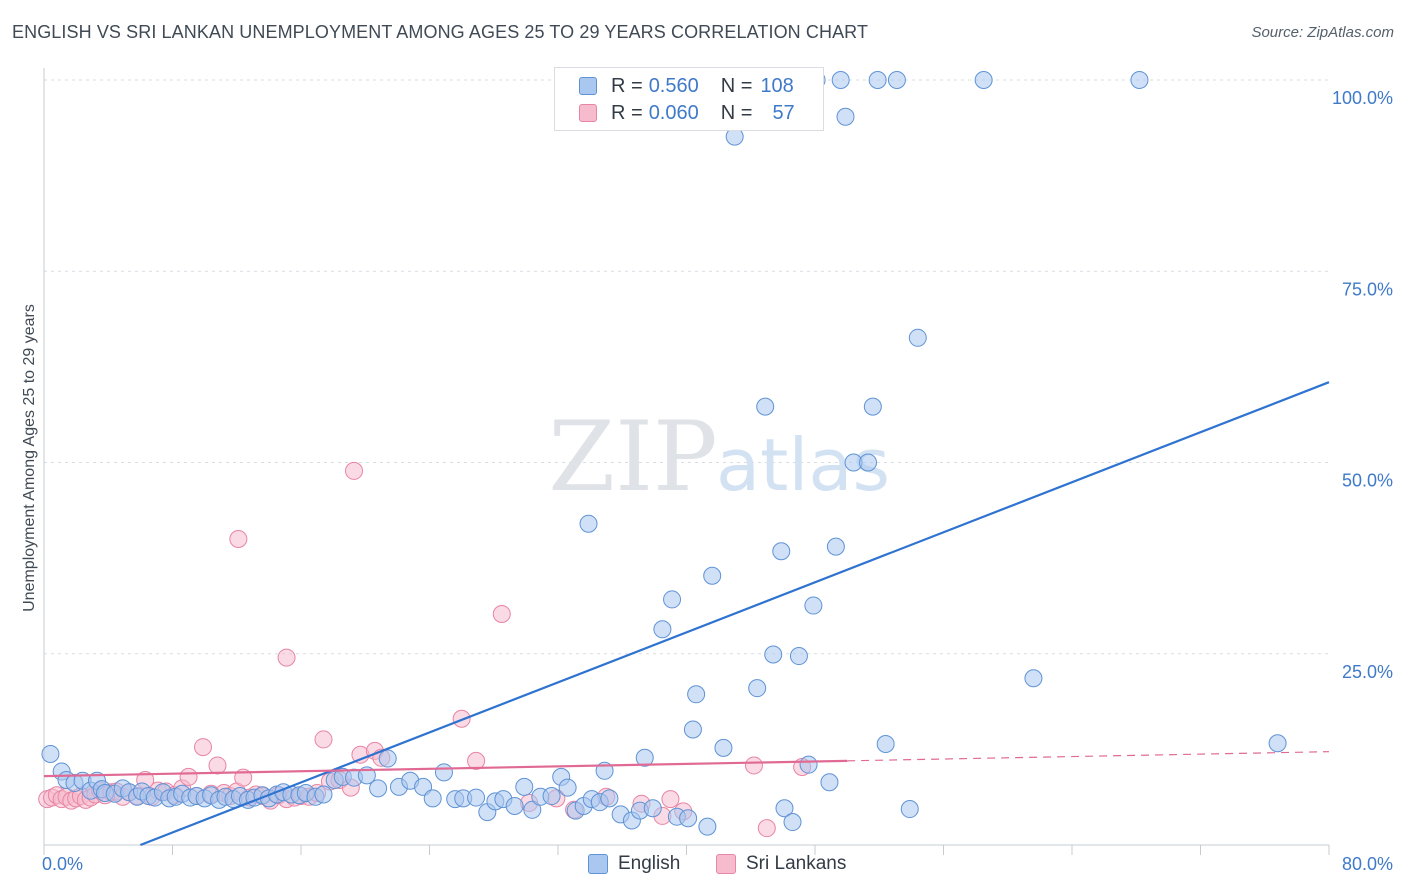 Image resolution: width=1406 pixels, height=892 pixels. What do you see at coordinates (1362, 98) in the screenshot?
I see `y-tick-label: 100.0%` at bounding box center [1362, 98].